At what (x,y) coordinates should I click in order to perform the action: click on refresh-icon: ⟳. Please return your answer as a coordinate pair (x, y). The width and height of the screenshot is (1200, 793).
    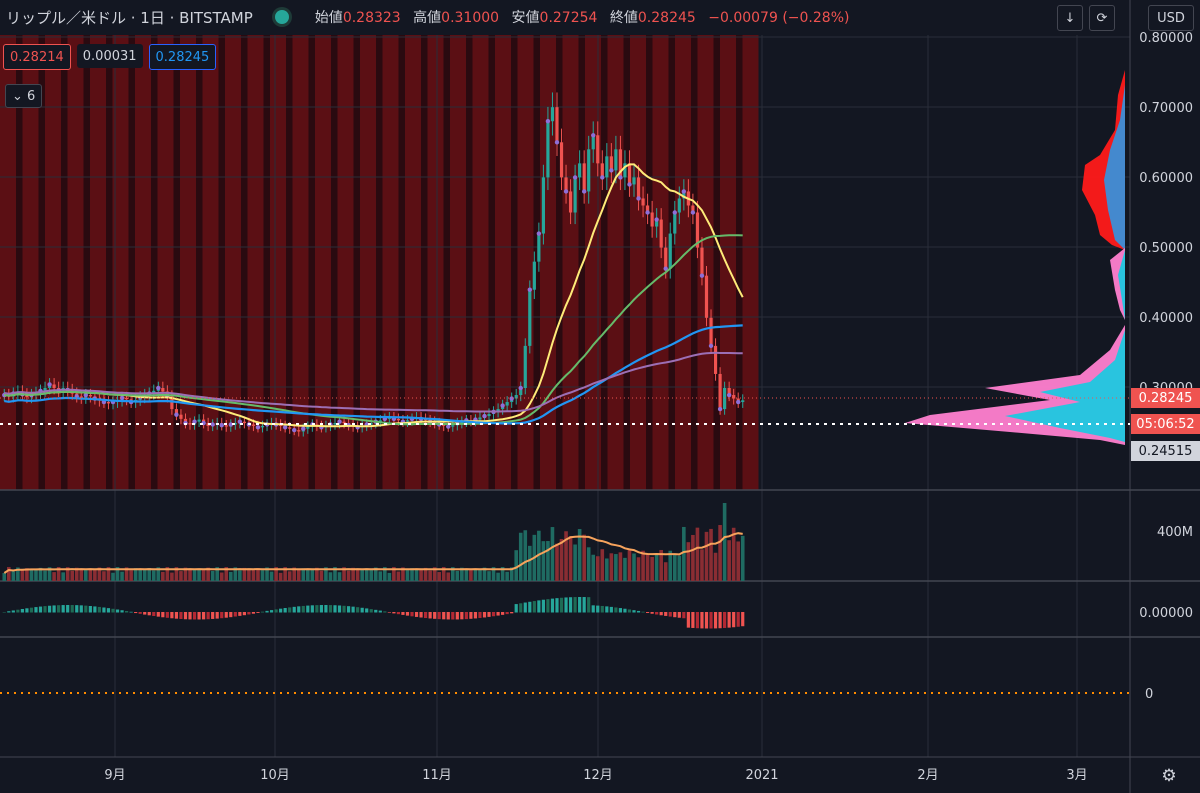
    Looking at the image, I should click on (1102, 18).